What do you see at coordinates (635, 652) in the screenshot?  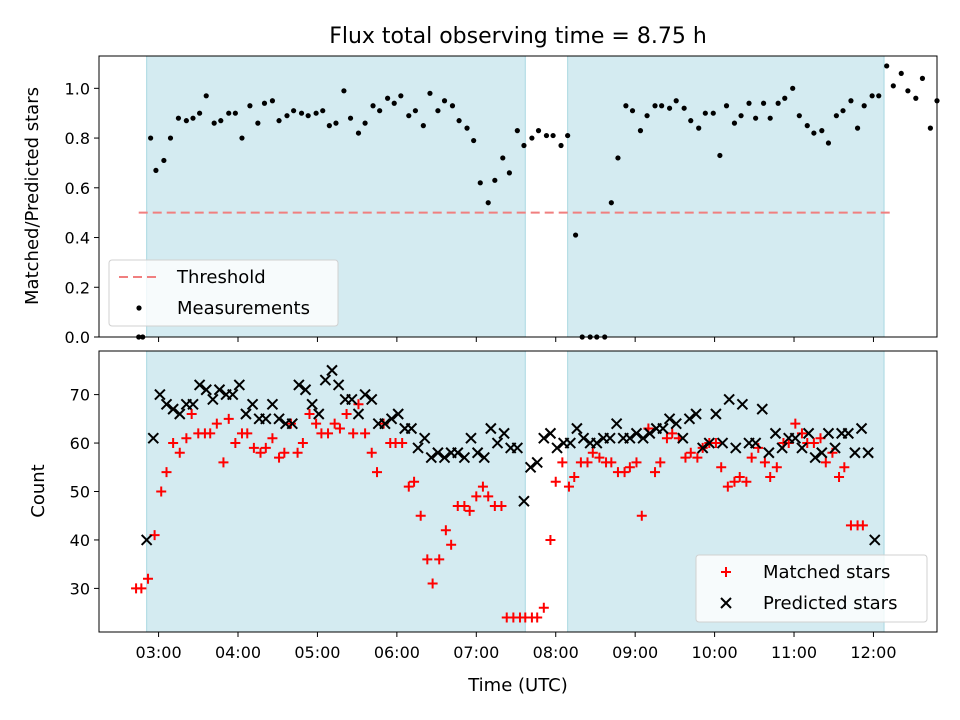 I see `x-tick-label: 09:00` at bounding box center [635, 652].